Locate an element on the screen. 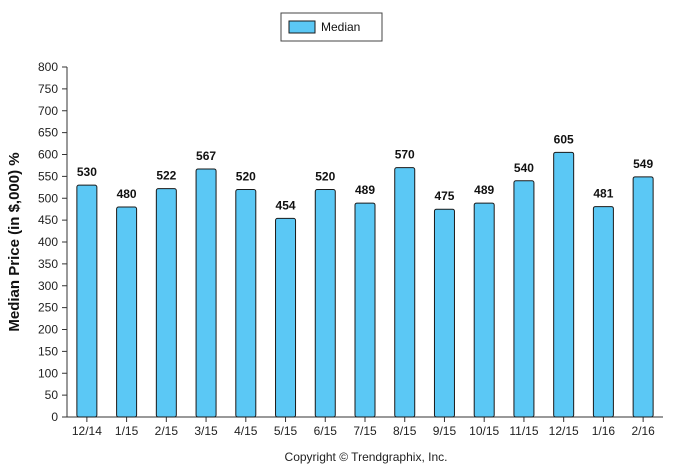  x-tick-label: 6/15 is located at coordinates (326, 431).